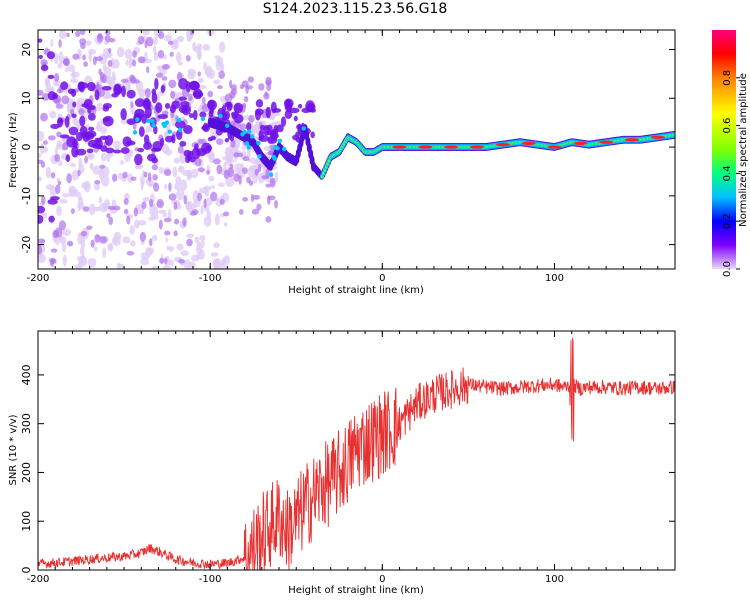  Describe the element at coordinates (727, 173) in the screenshot. I see `colorbar-tick-label: 0.4` at that location.